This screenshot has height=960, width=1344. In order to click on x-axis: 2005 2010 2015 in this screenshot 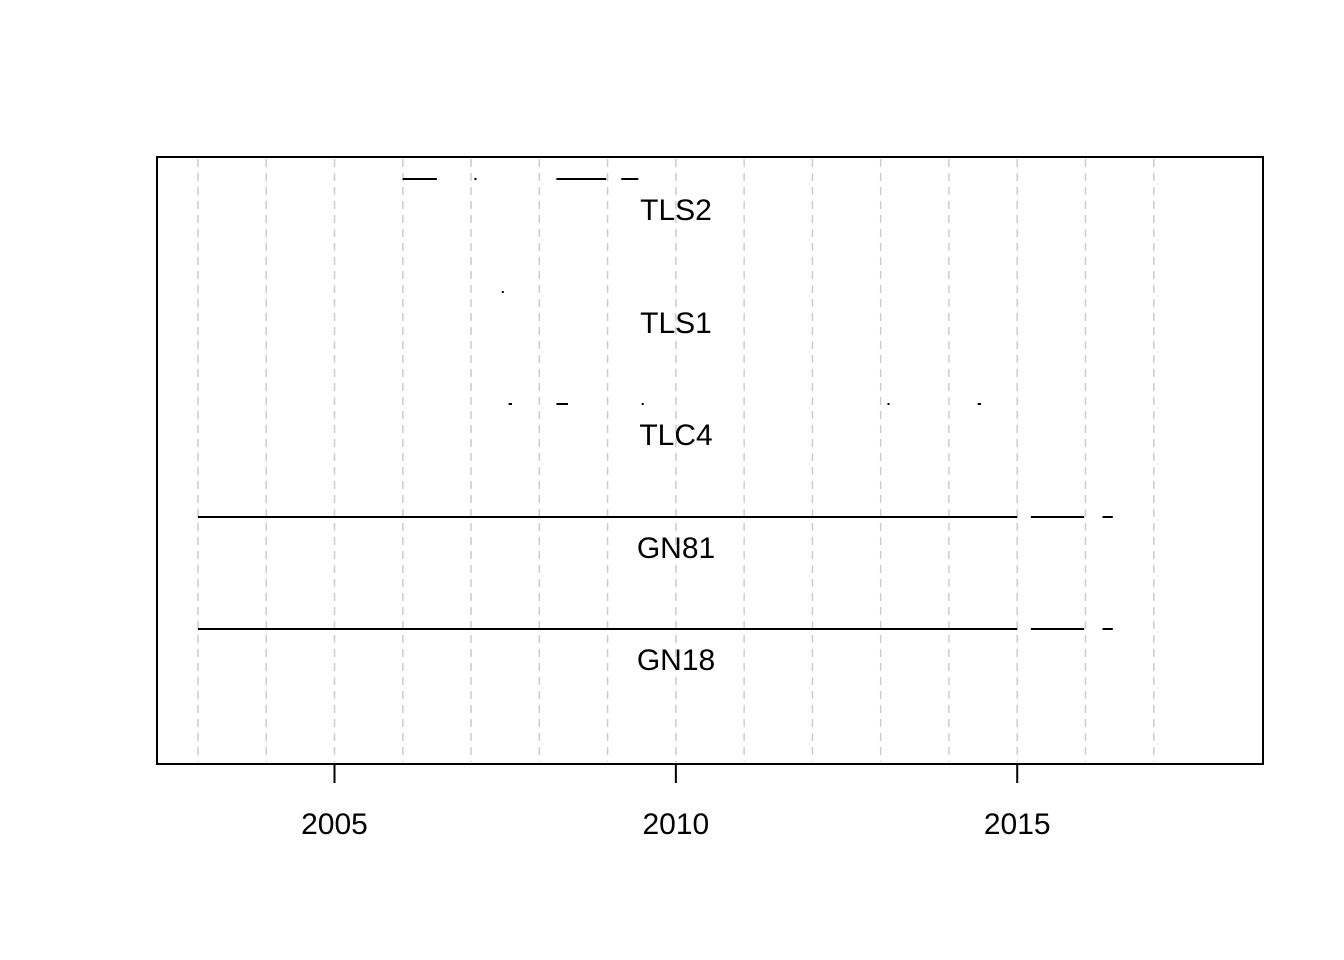, I will do `click(676, 802)`.